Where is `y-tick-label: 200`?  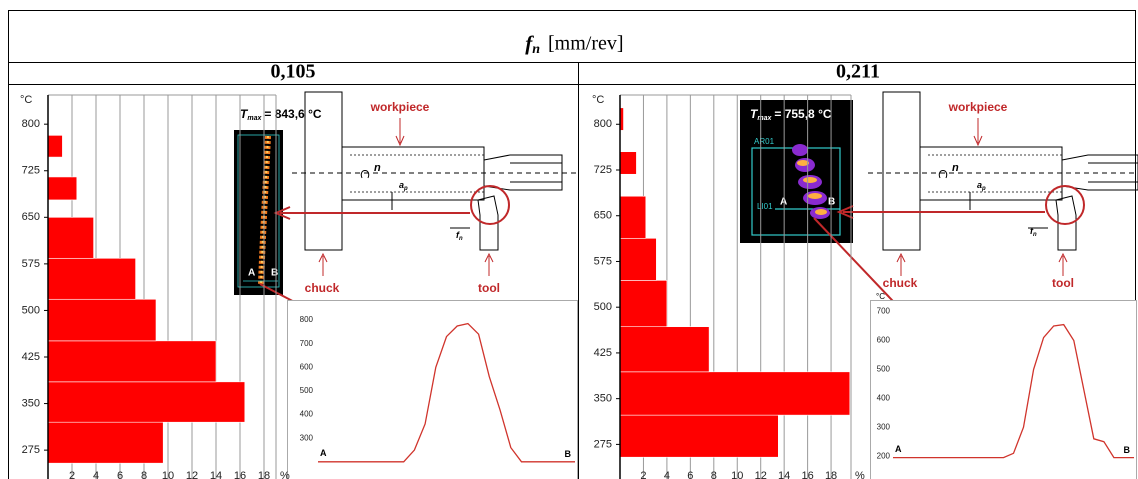 y-tick-label: 200 is located at coordinates (884, 455).